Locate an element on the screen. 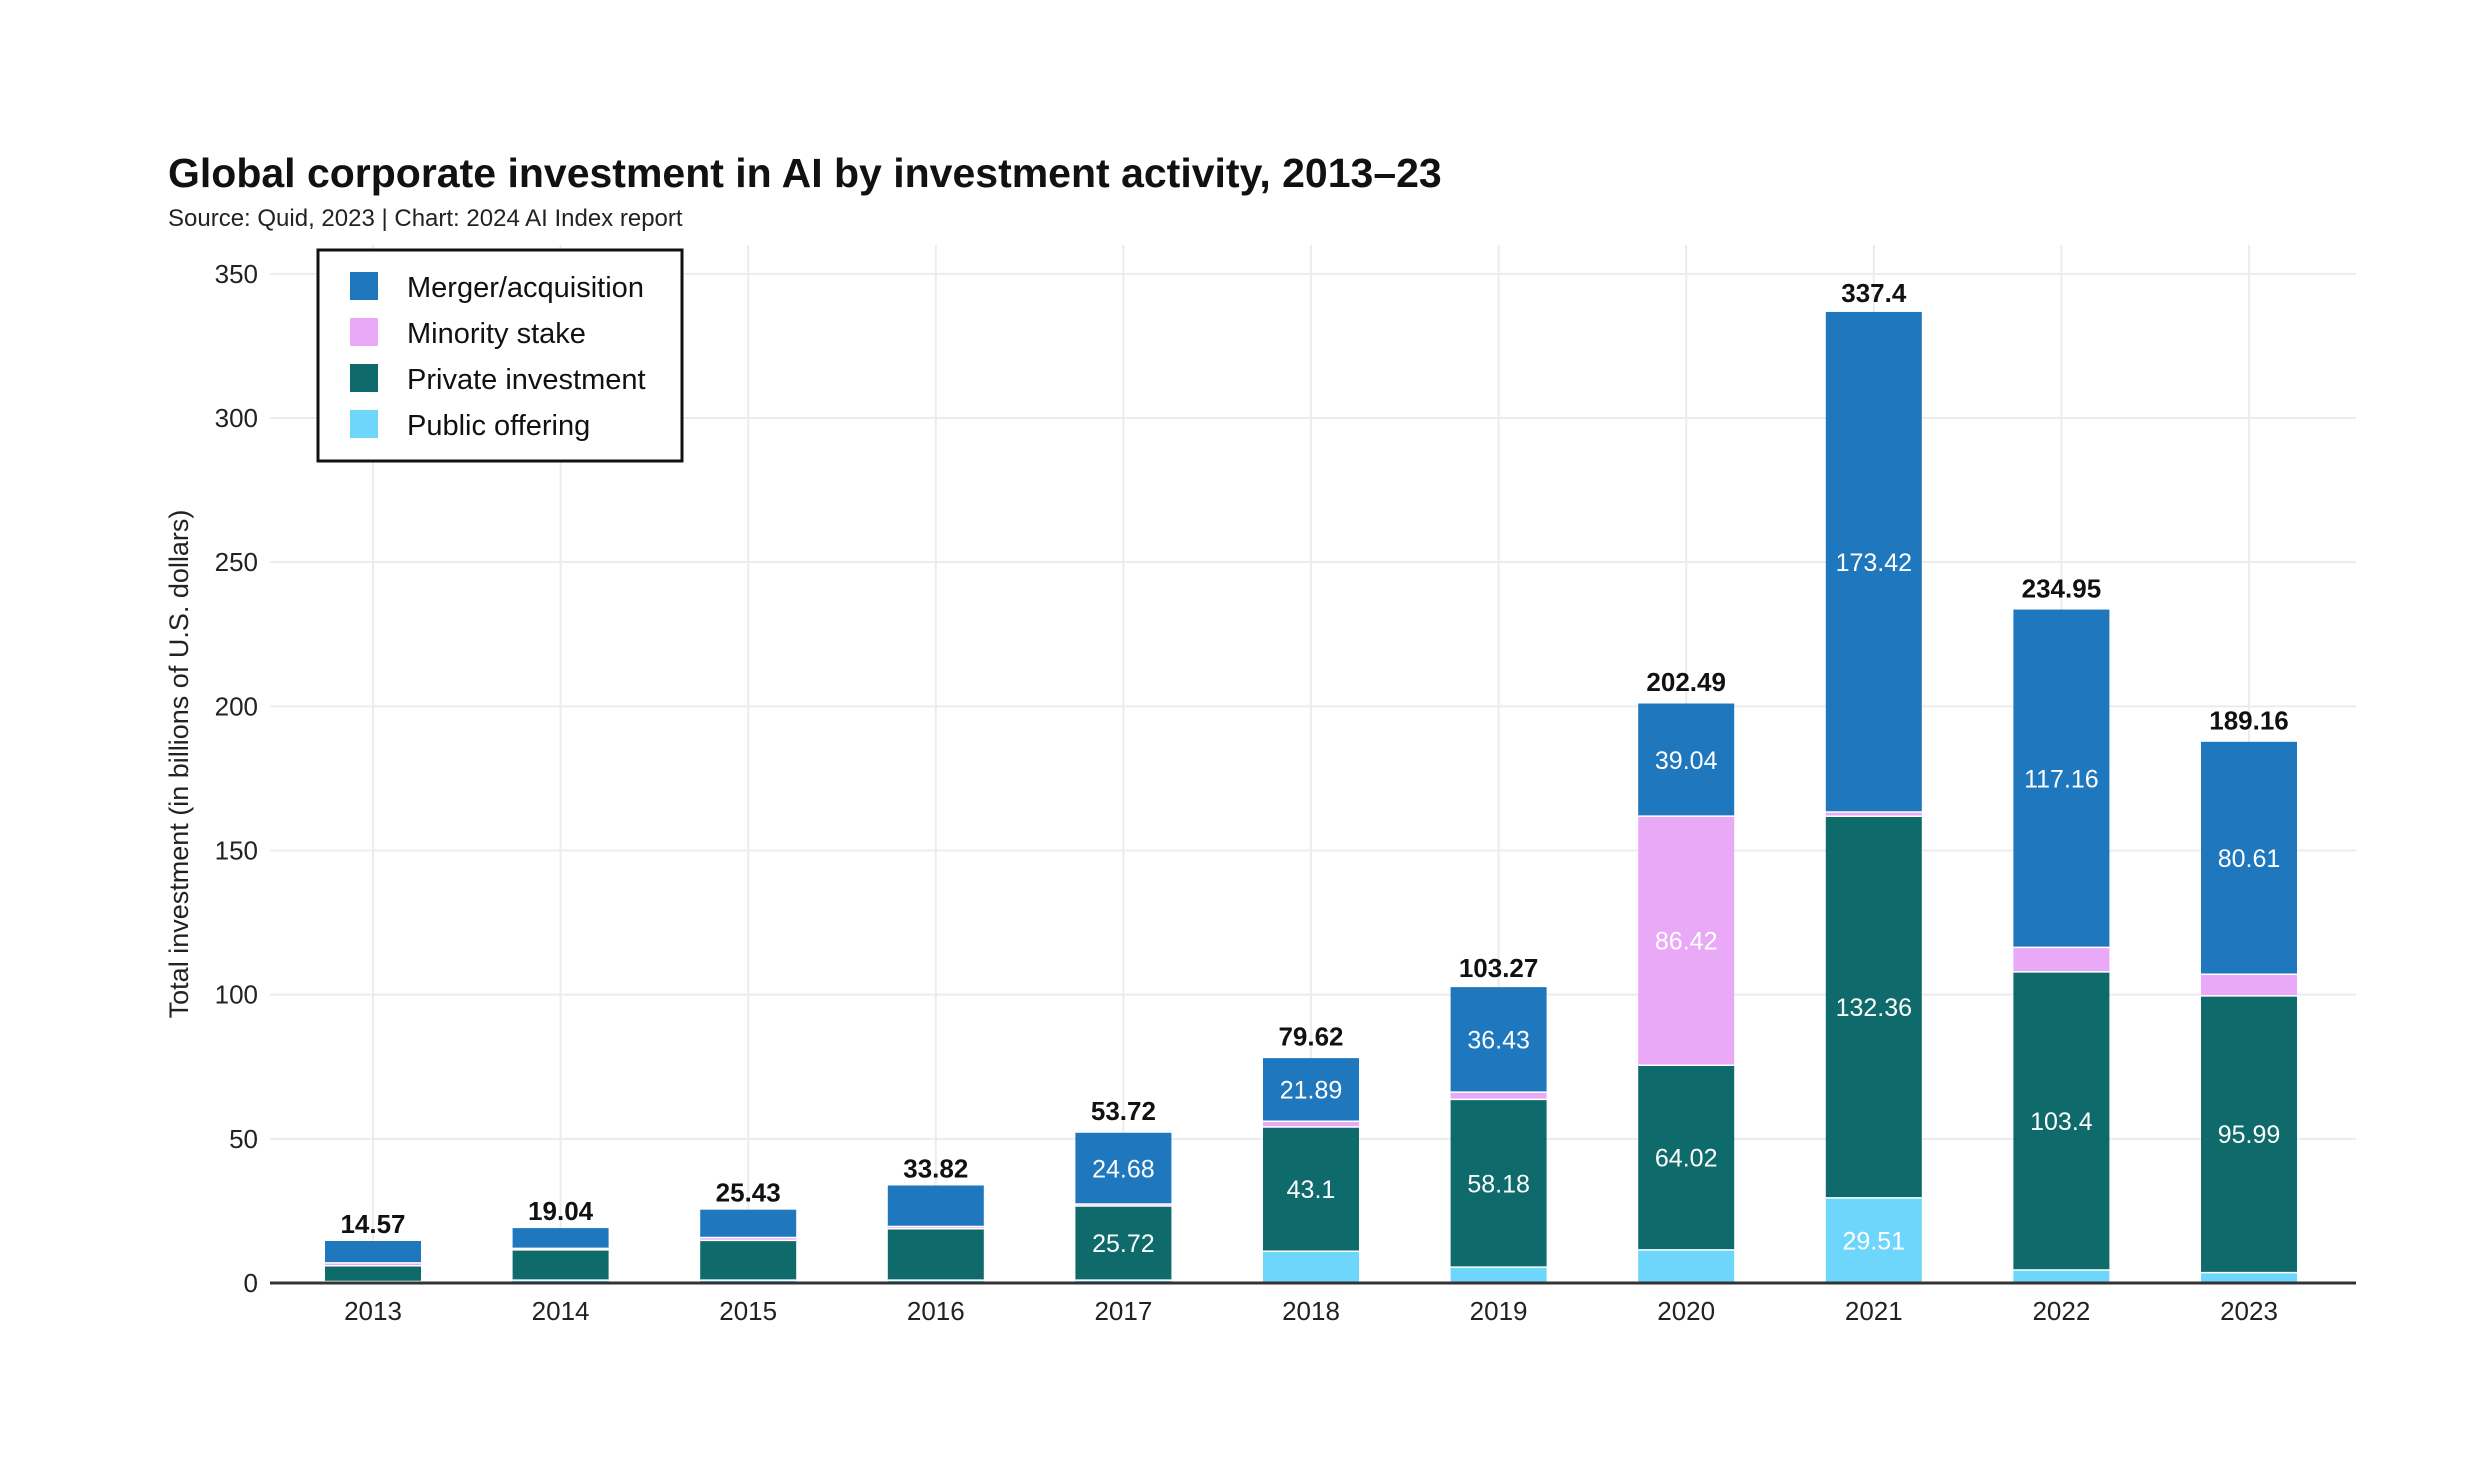  segment-value-label: 132.36 is located at coordinates (1874, 1008).